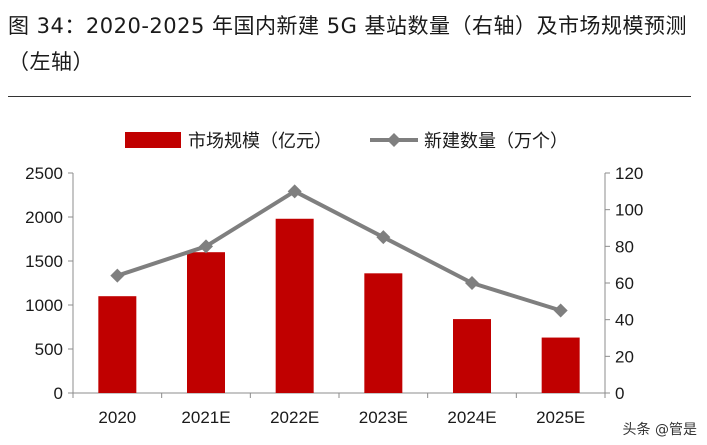  I want to click on x-tick-label: 2021E, so click(205, 417).